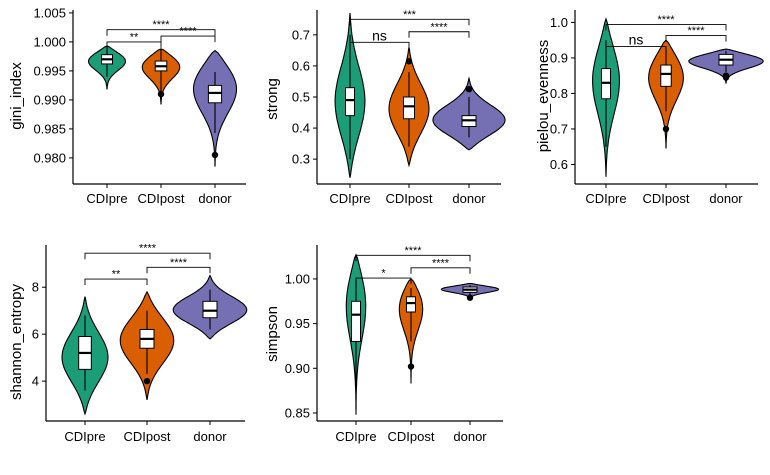 This screenshot has width=770, height=475. I want to click on y-tick-label: 8, so click(35, 287).